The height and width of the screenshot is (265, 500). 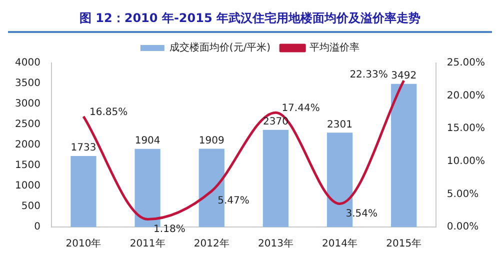 I want to click on x-tick-label: 2014年, so click(x=340, y=244).